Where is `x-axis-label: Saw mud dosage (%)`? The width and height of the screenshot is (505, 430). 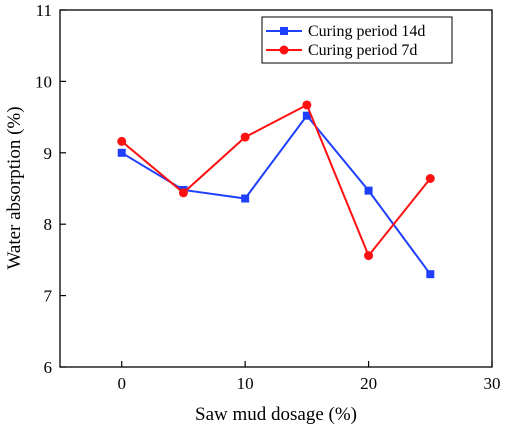 x-axis-label: Saw mud dosage (%) is located at coordinates (276, 414).